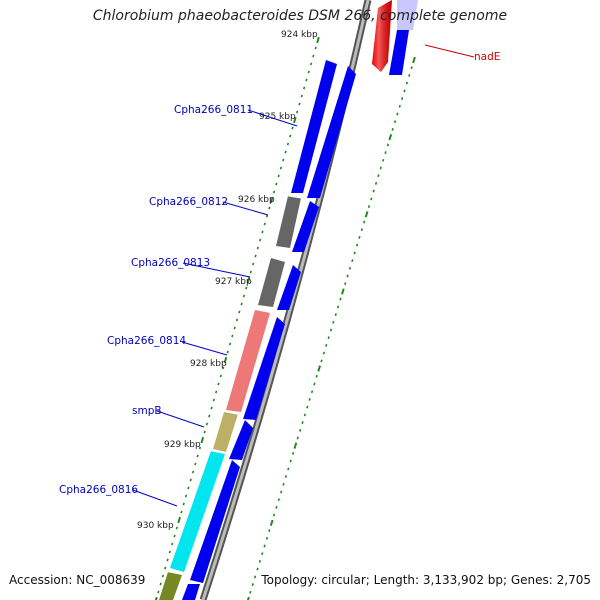 This screenshot has height=600, width=600. I want to click on gene-Cpha266_0811-reverse, so click(331, 132).